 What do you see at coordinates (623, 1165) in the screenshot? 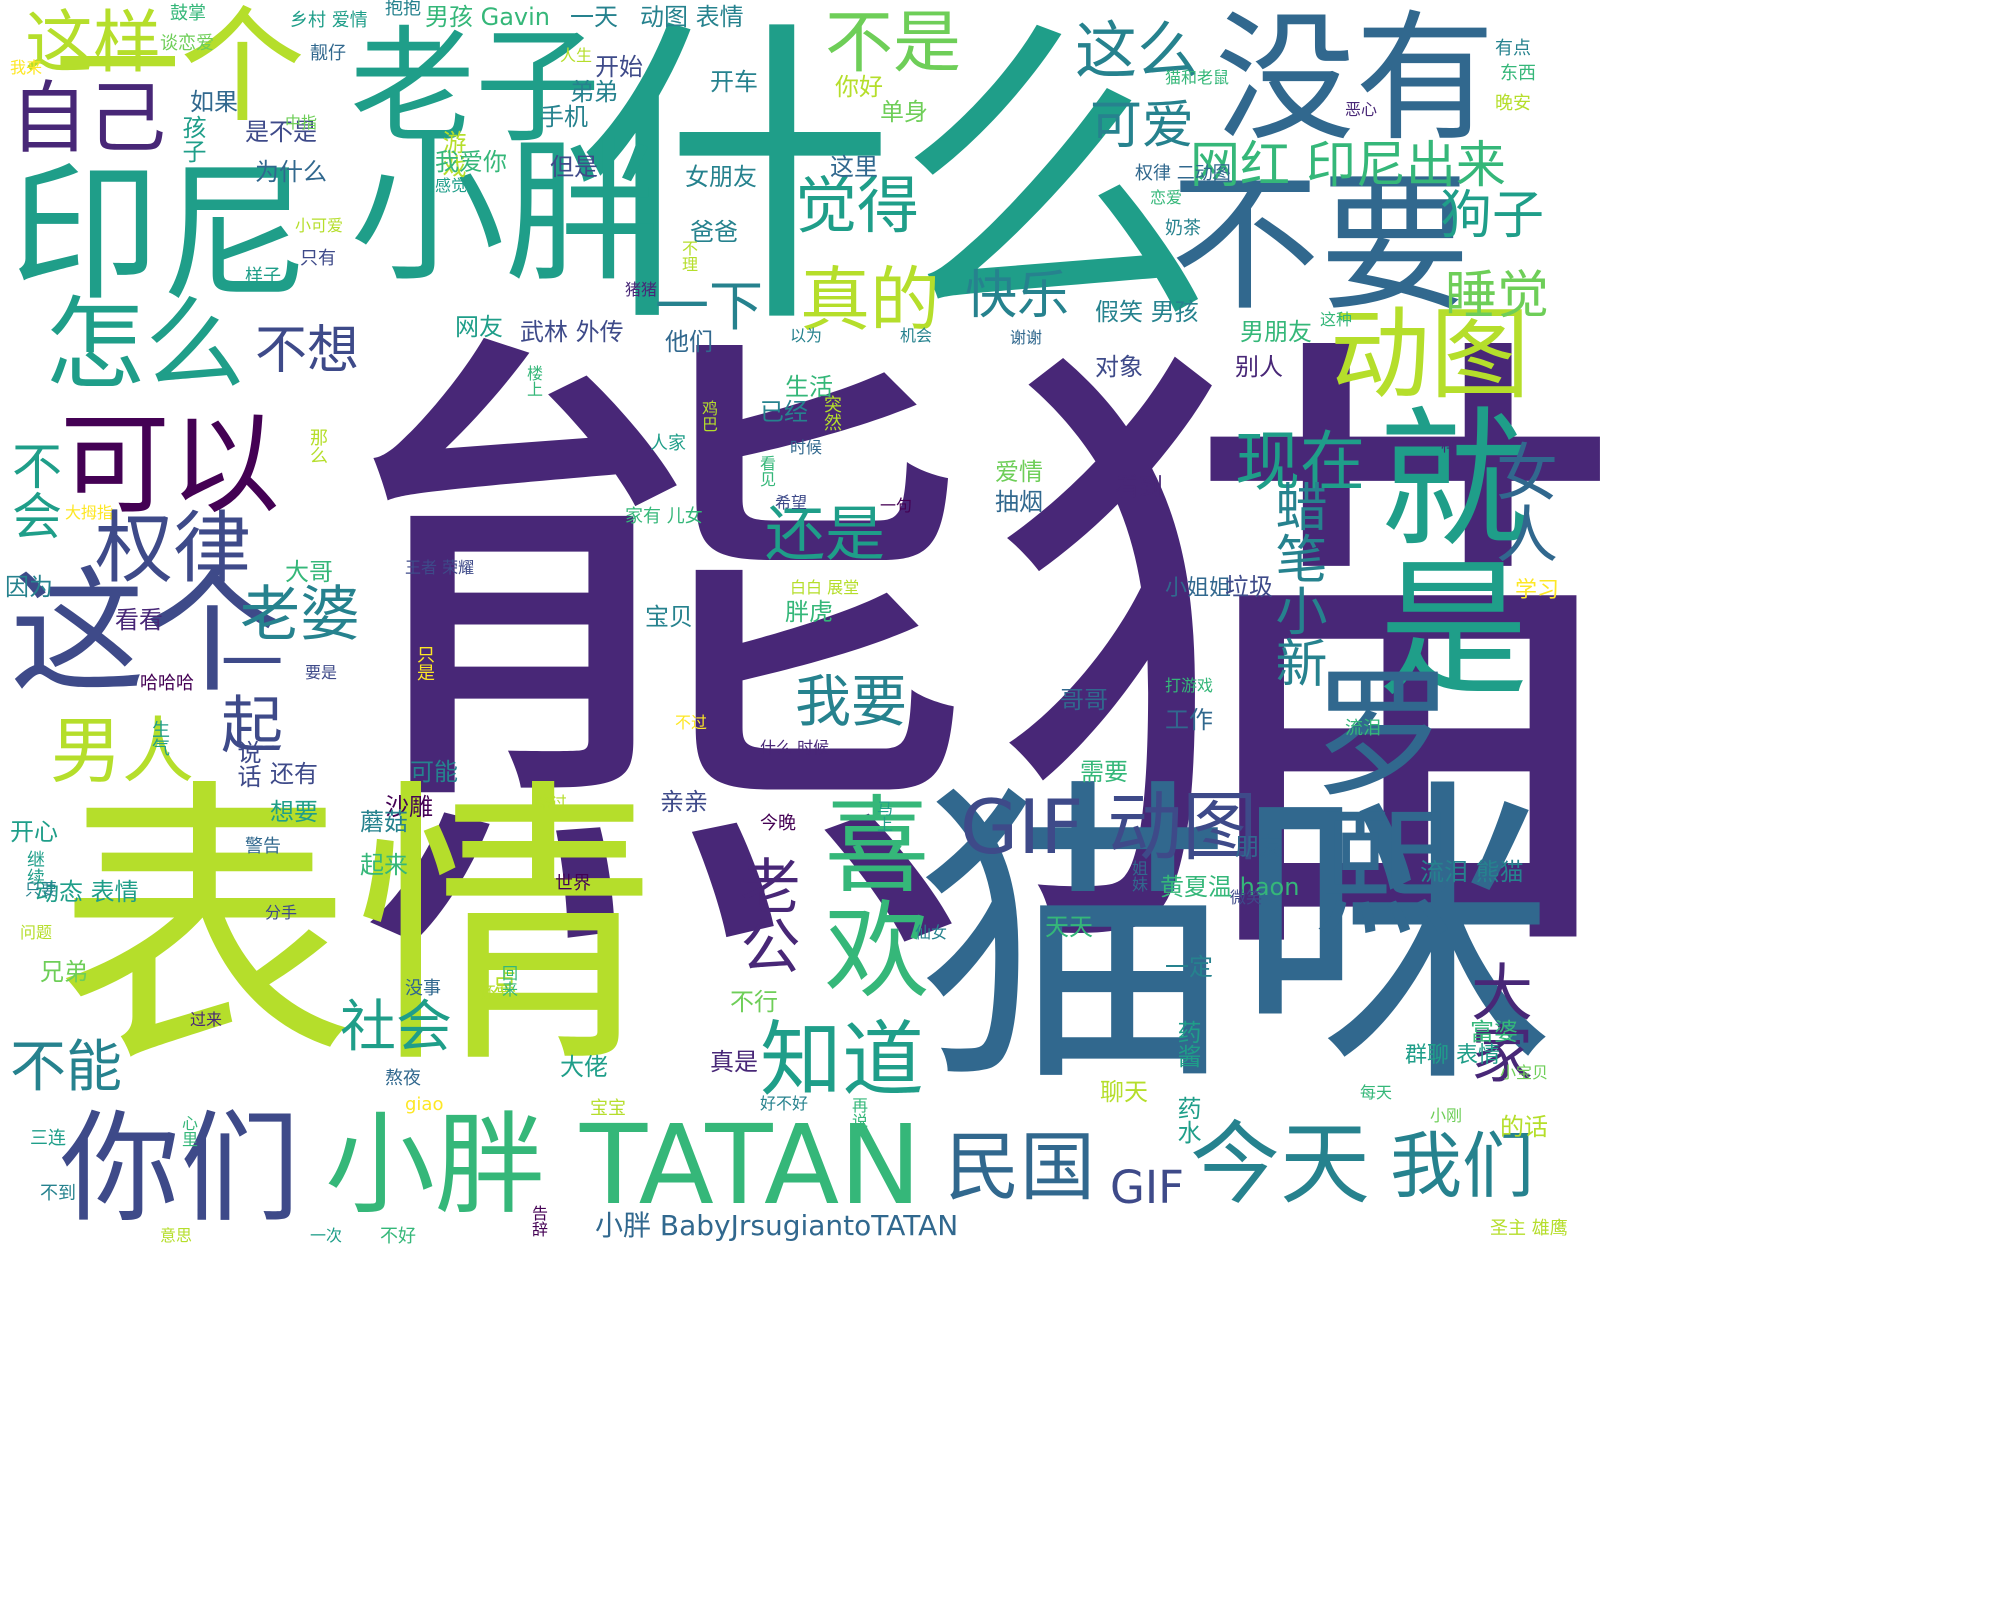
I see `word: 小胖 TATAN` at bounding box center [623, 1165].